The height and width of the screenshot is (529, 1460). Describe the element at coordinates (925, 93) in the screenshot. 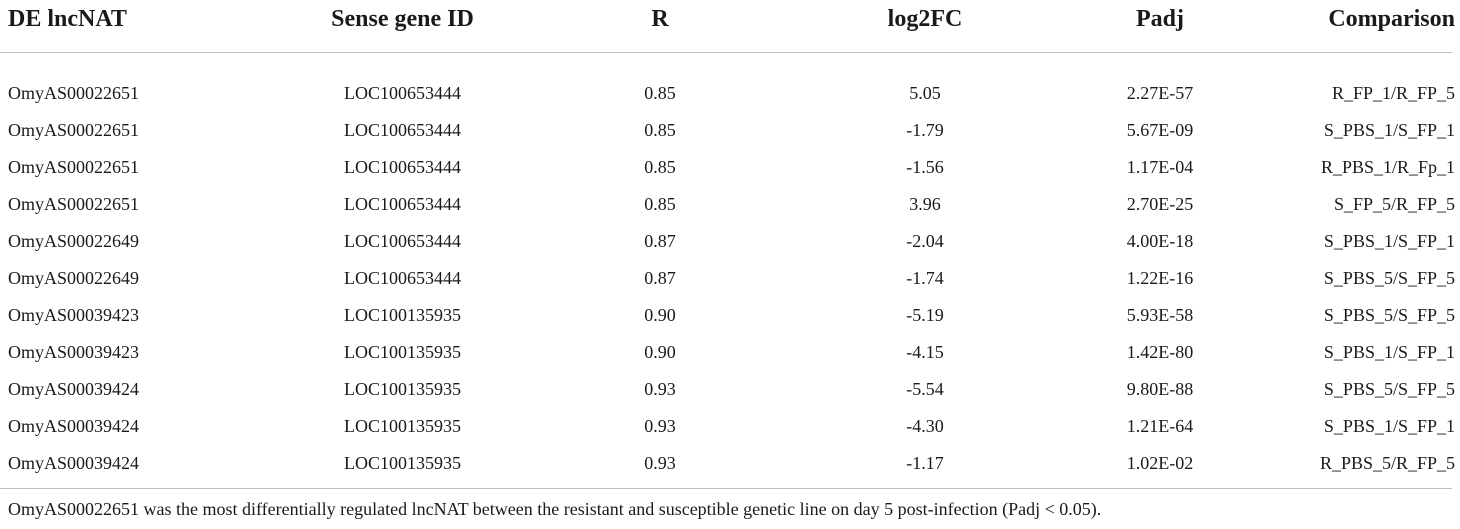

I see `cell-log2fc: 5.05` at that location.